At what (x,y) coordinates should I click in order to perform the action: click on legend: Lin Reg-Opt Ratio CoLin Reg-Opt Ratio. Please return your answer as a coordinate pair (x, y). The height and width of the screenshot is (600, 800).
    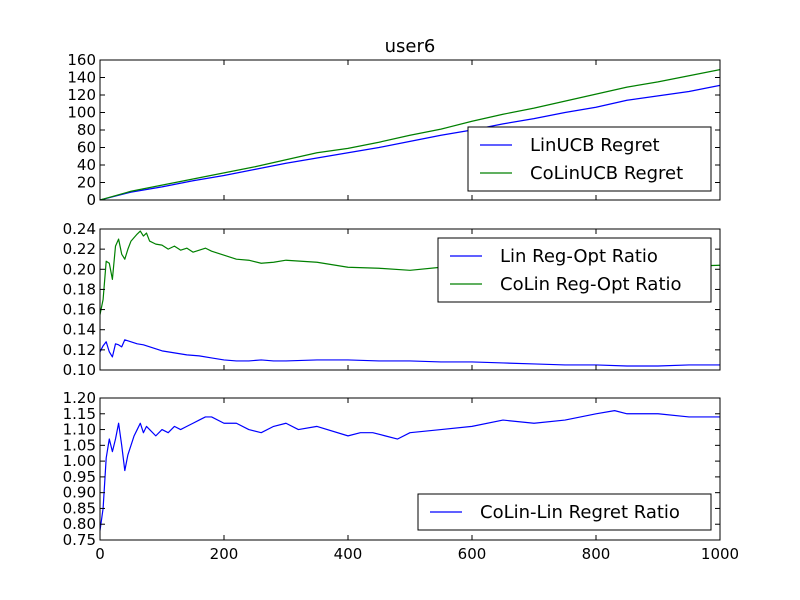
    Looking at the image, I should click on (574, 270).